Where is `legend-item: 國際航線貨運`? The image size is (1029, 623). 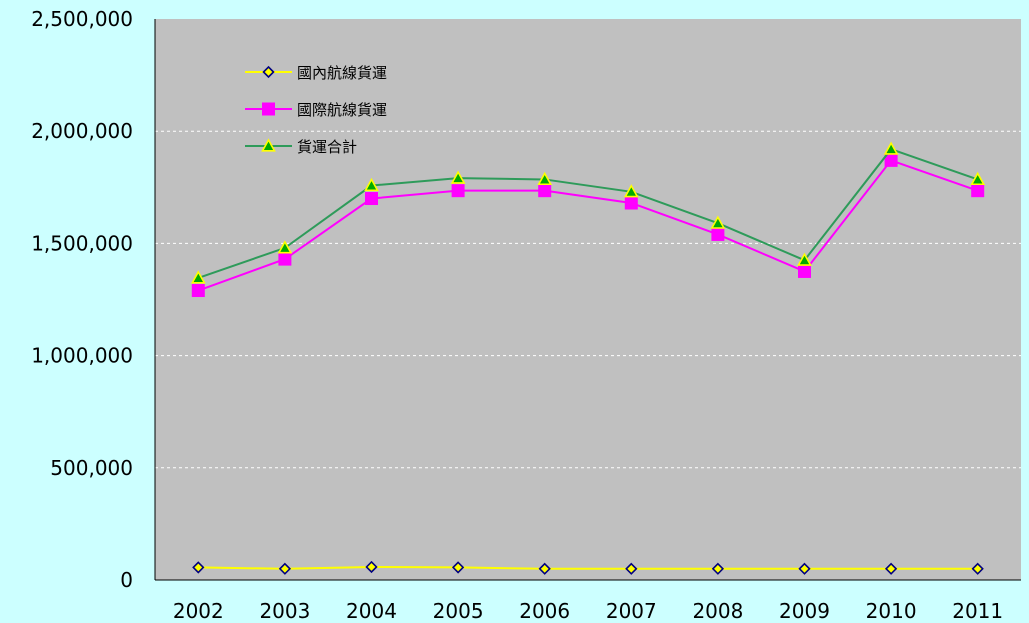 legend-item: 國際航線貨運 is located at coordinates (316, 110).